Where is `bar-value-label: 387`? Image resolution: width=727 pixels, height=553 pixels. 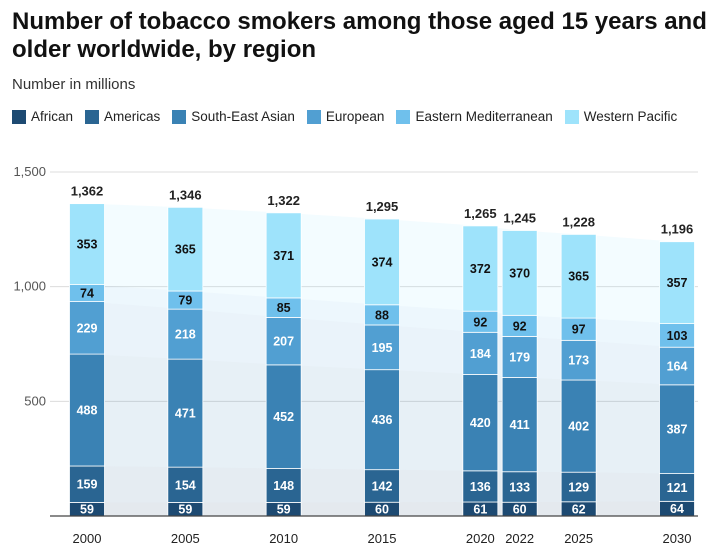 bar-value-label: 387 is located at coordinates (677, 430).